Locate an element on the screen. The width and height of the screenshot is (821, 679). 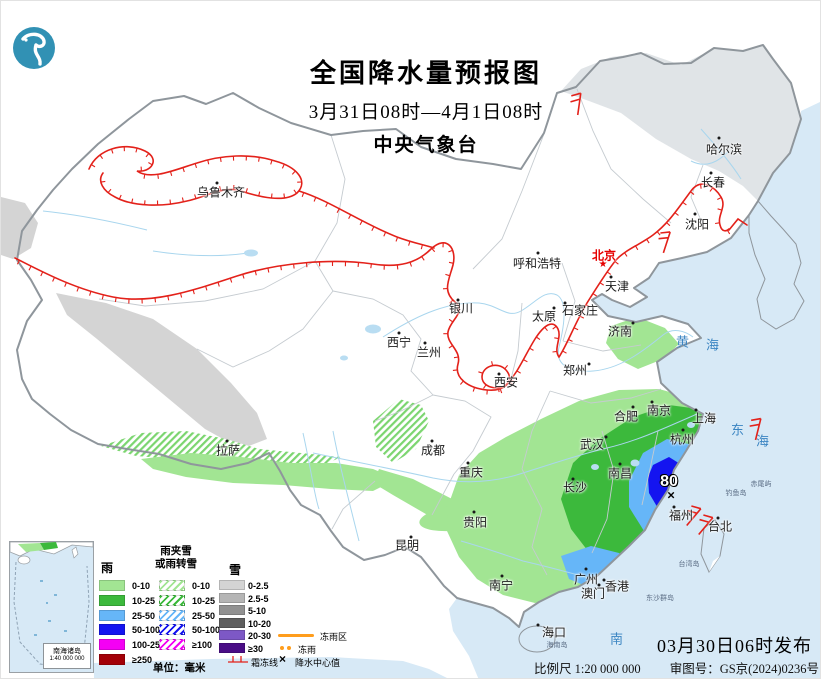
yangtze-river is located at coordinates (505, 448).